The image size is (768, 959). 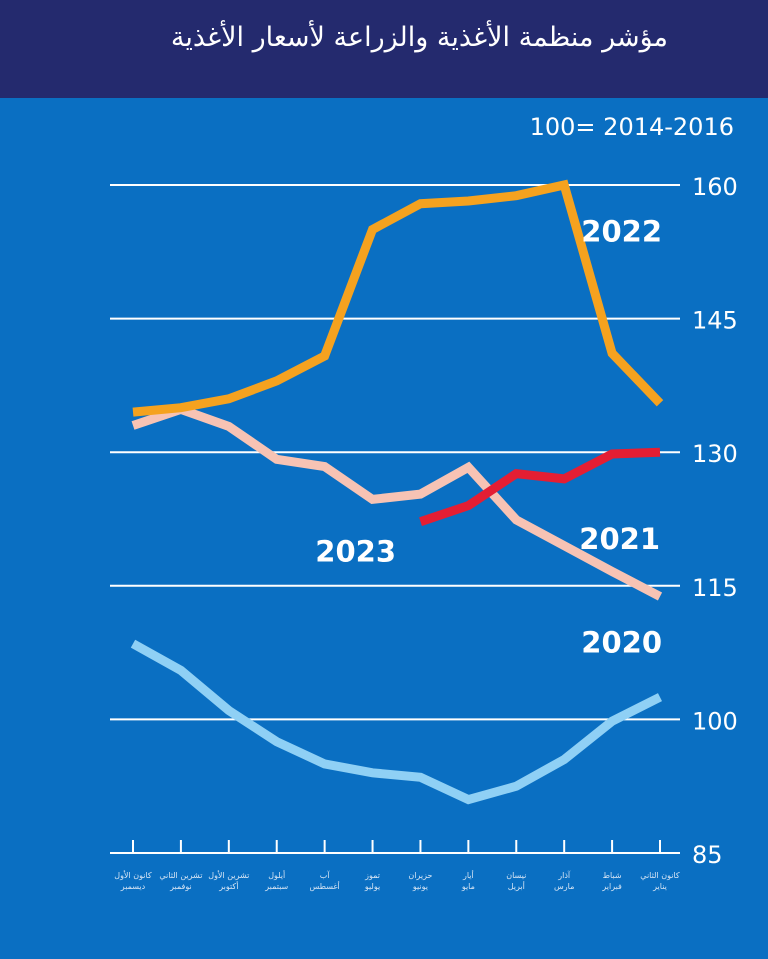 What do you see at coordinates (715, 721) in the screenshot?
I see `y-tick-label: 100` at bounding box center [715, 721].